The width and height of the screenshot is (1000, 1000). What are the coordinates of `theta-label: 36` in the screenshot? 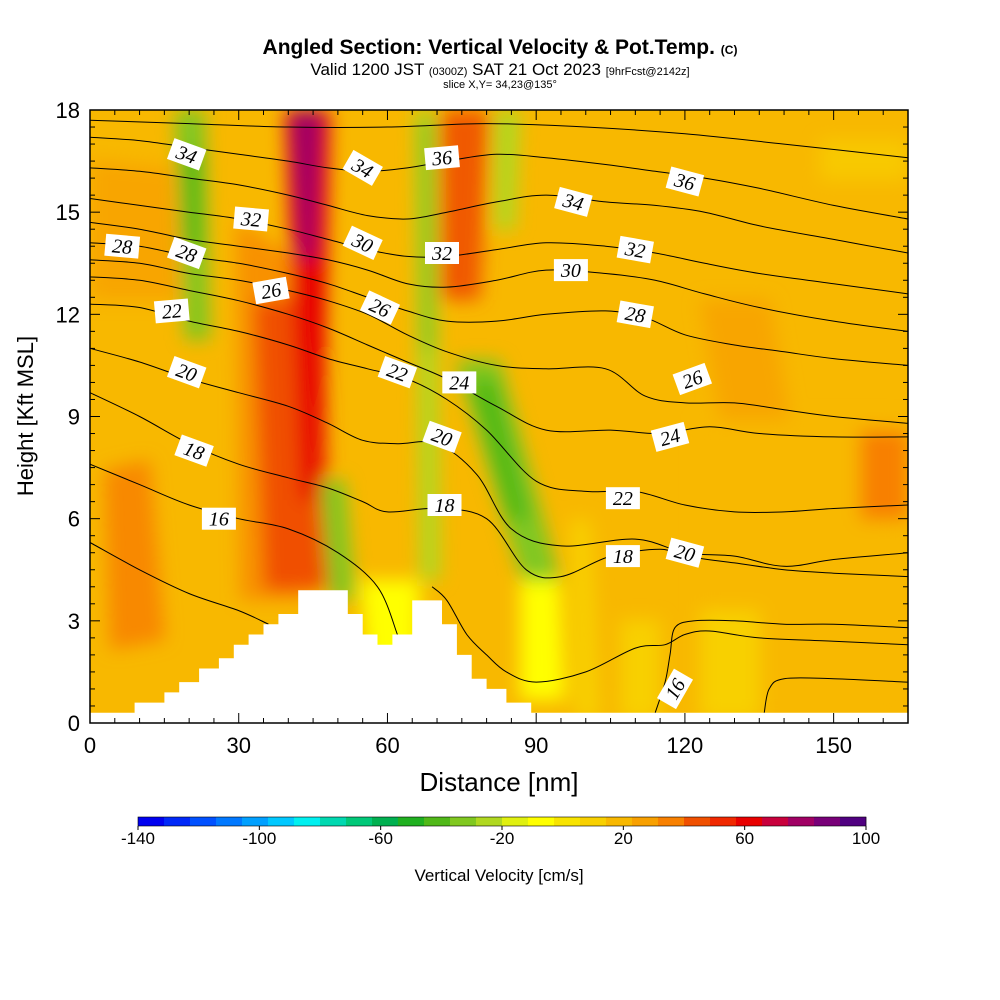 It's located at (685, 181).